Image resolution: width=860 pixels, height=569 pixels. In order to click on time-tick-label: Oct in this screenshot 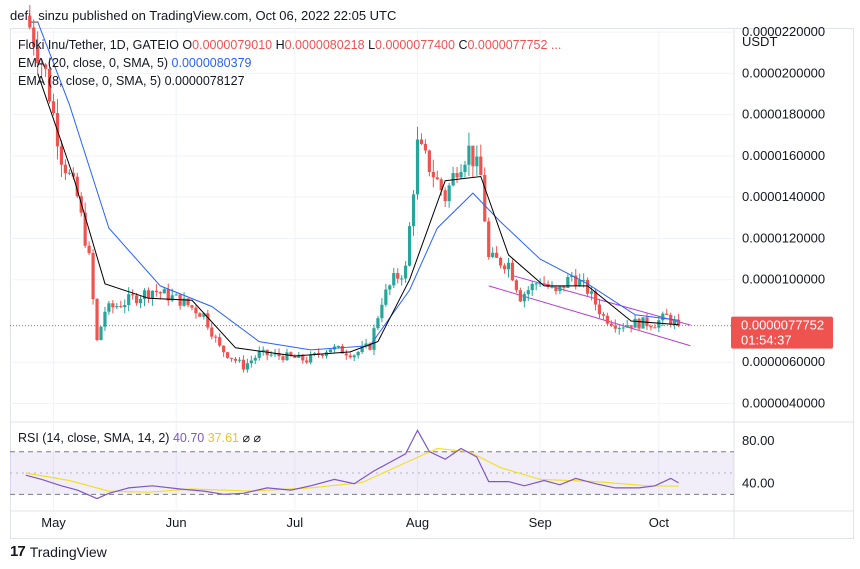, I will do `click(659, 522)`.